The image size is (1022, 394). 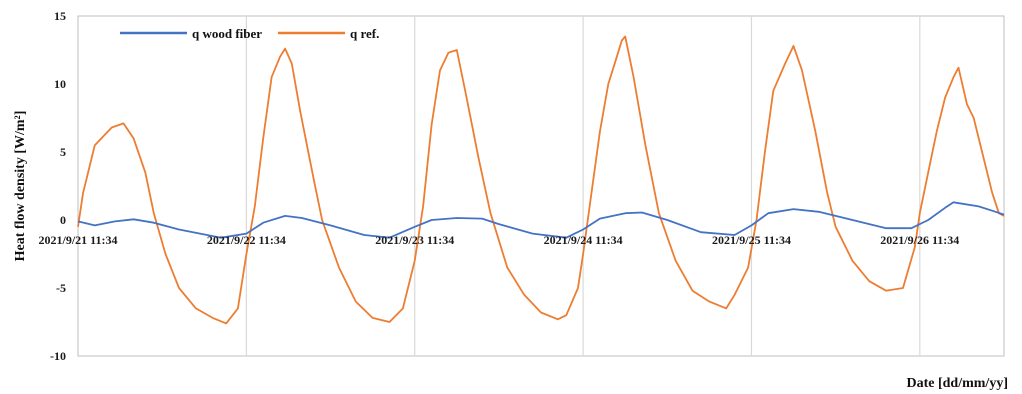 I want to click on y-tick-label: 10, so click(x=60, y=84).